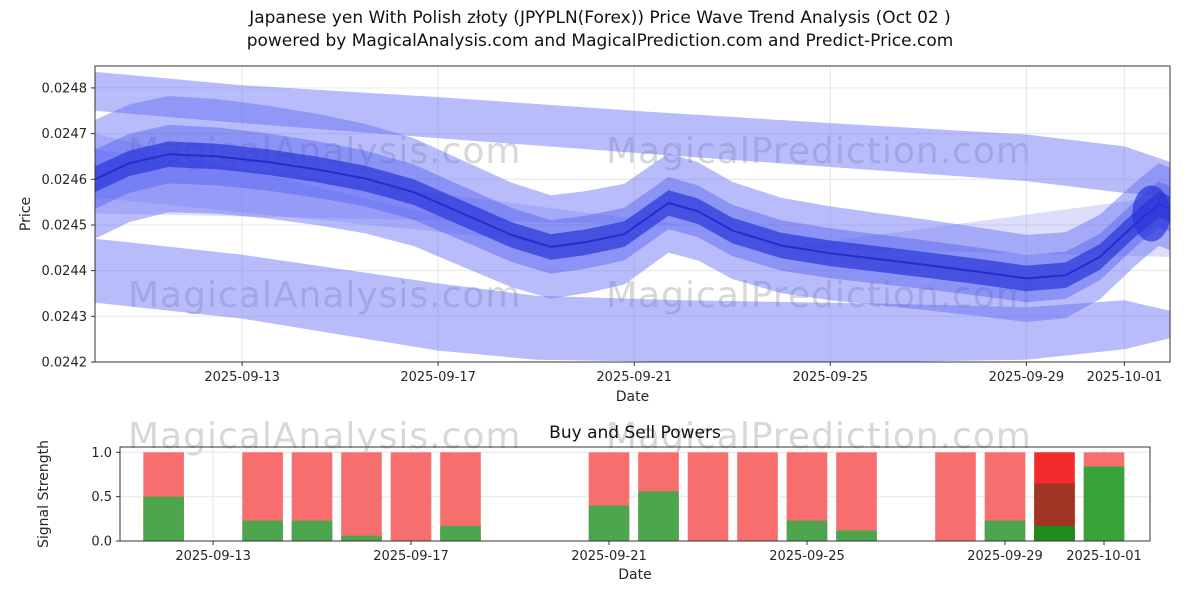 This screenshot has height=600, width=1200. I want to click on power-ytick-label: 0.5, so click(101, 497).